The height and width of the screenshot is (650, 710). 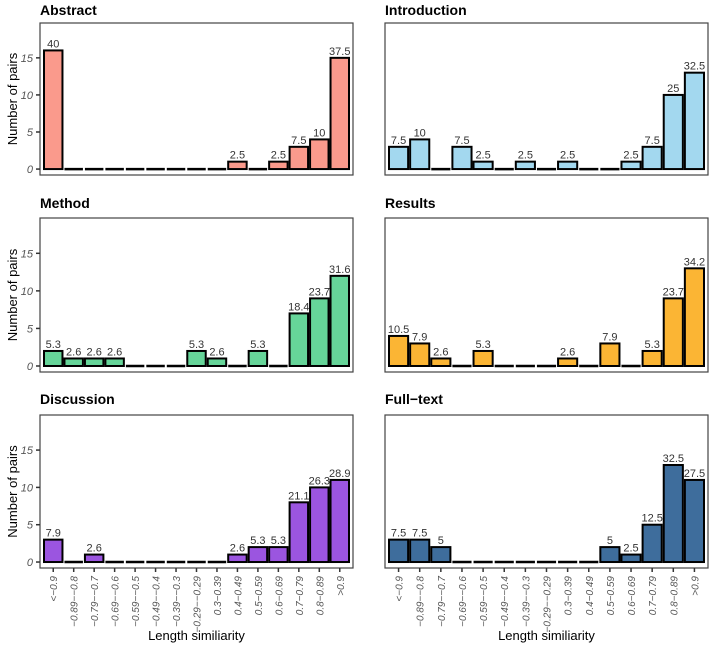 What do you see at coordinates (53, 44) in the screenshot?
I see `data-label: 40` at bounding box center [53, 44].